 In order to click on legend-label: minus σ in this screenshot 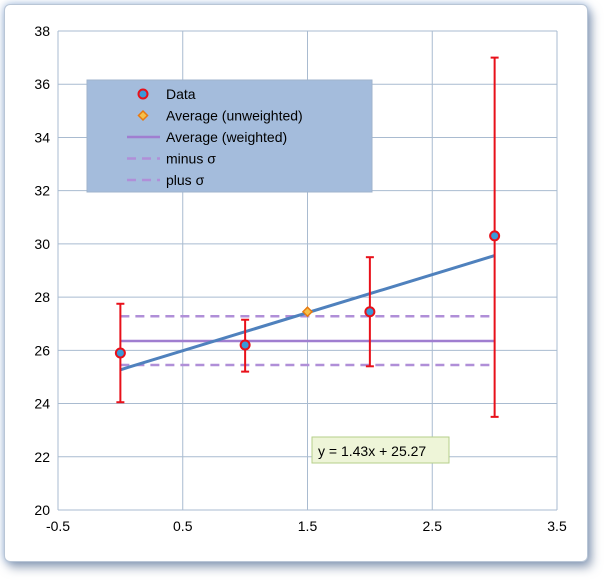, I will do `click(191, 159)`.